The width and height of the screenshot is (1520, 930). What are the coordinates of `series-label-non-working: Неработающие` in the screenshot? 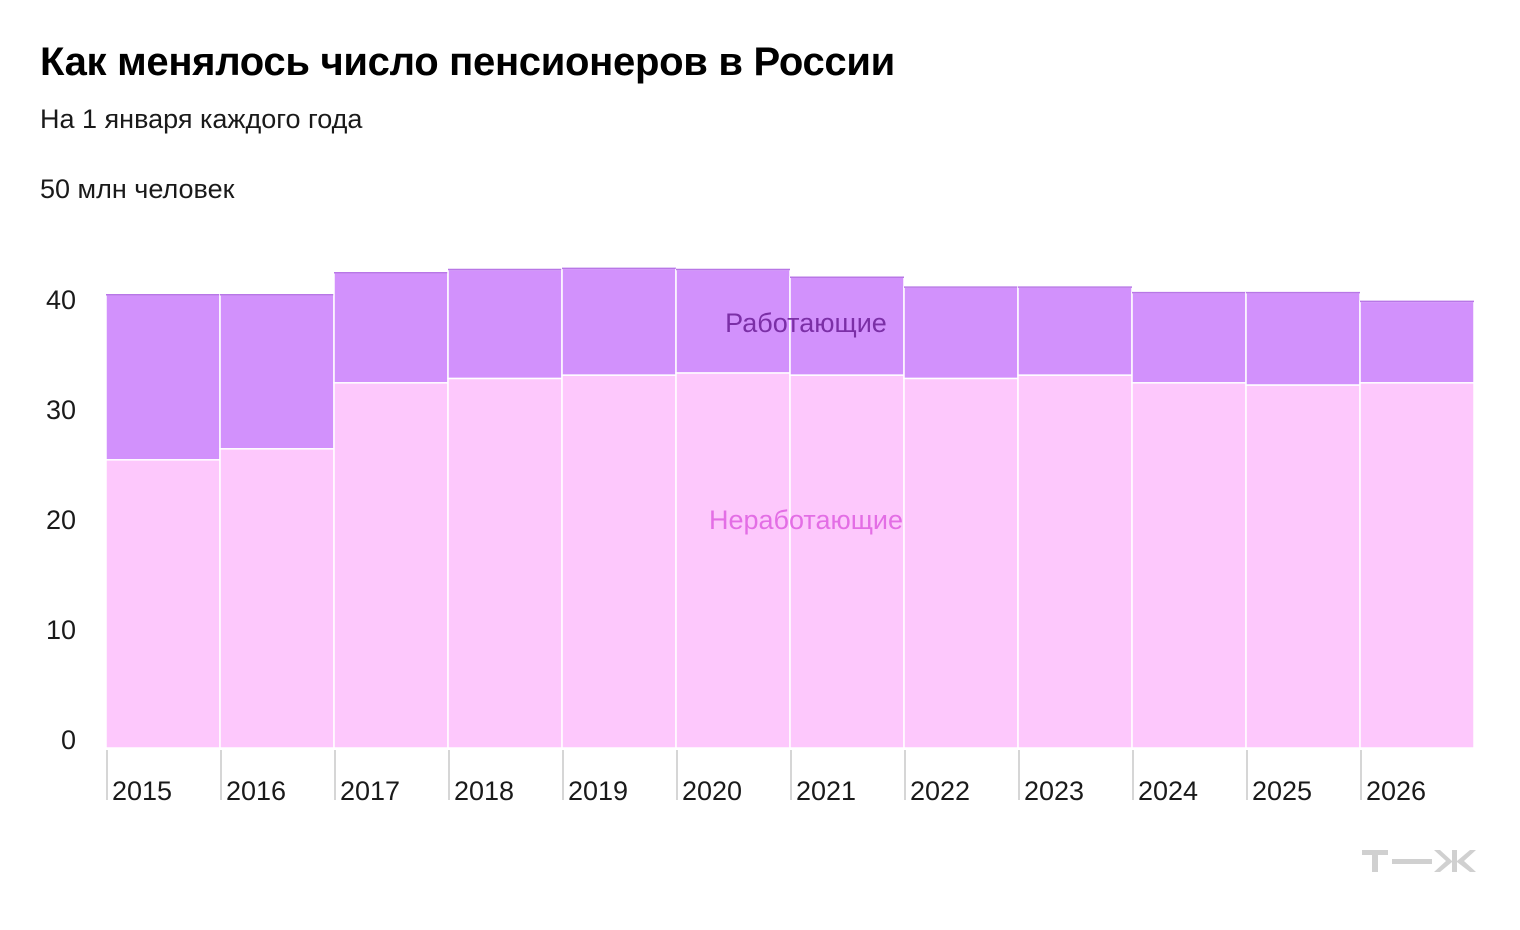 It's located at (806, 520).